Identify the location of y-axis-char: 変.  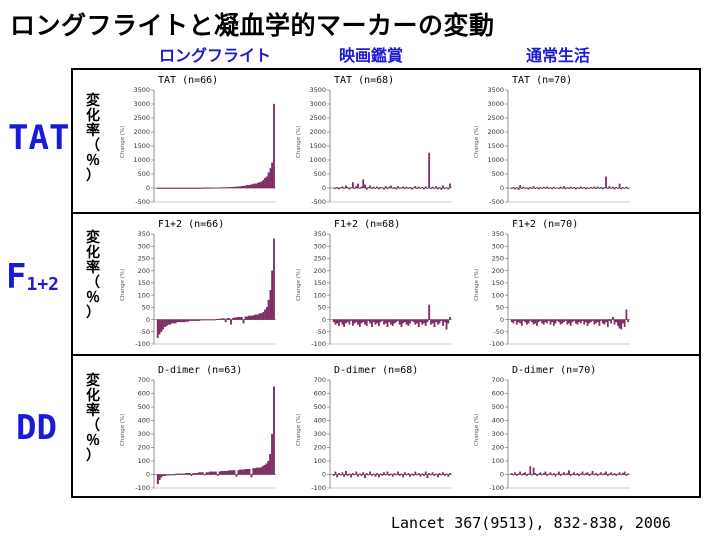
(93, 238).